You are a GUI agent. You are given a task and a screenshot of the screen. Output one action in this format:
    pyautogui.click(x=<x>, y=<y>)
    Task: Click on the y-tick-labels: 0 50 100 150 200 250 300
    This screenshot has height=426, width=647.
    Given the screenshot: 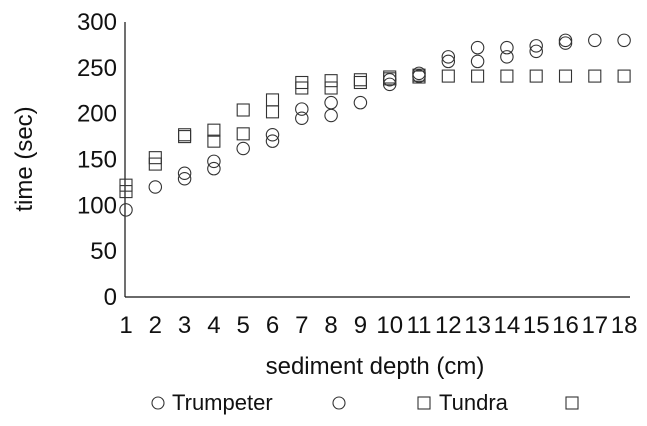 What is the action you would take?
    pyautogui.click(x=97, y=160)
    